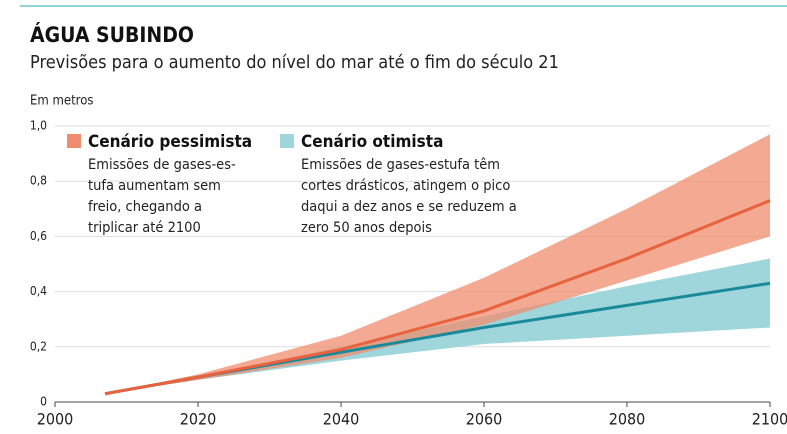  What do you see at coordinates (162, 165) in the screenshot?
I see `legend-description: Emissões de gases-es-` at bounding box center [162, 165].